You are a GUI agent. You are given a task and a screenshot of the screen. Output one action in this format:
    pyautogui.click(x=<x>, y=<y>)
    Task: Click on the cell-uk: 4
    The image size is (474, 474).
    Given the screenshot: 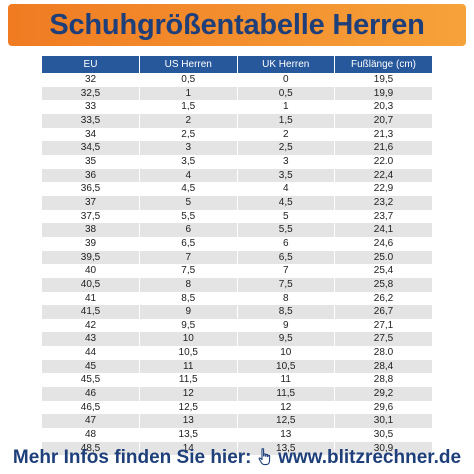 What is the action you would take?
    pyautogui.click(x=286, y=189)
    